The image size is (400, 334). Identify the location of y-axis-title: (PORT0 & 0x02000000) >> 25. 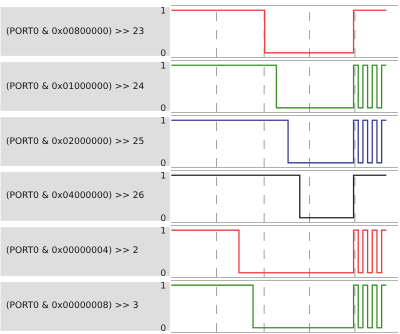
(75, 142).